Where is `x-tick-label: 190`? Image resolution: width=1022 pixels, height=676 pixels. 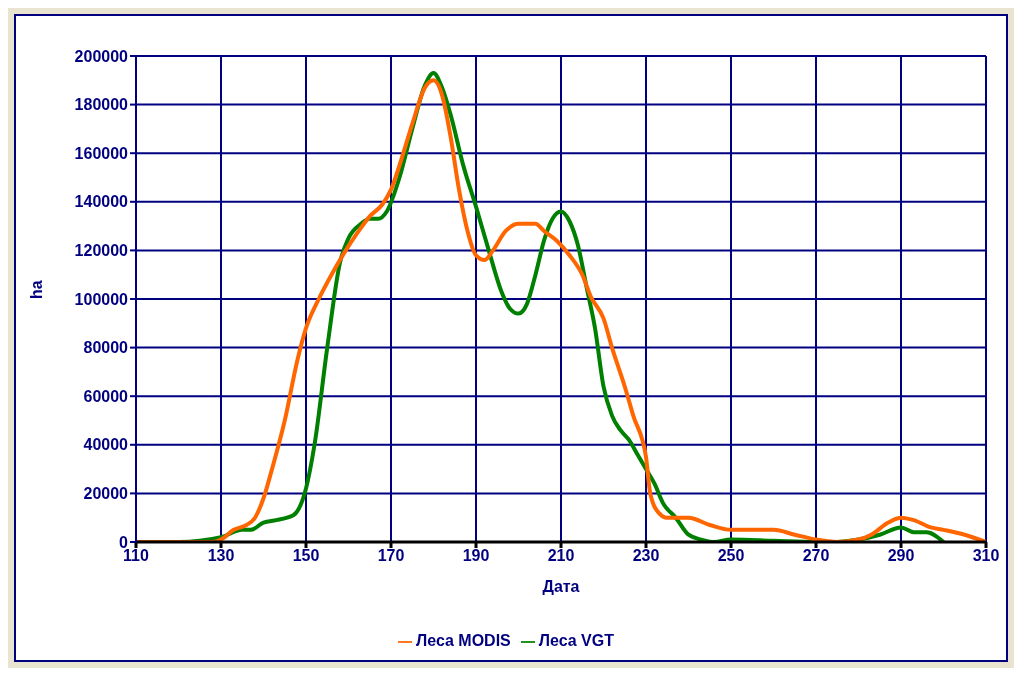
x-tick-label: 190 is located at coordinates (476, 556).